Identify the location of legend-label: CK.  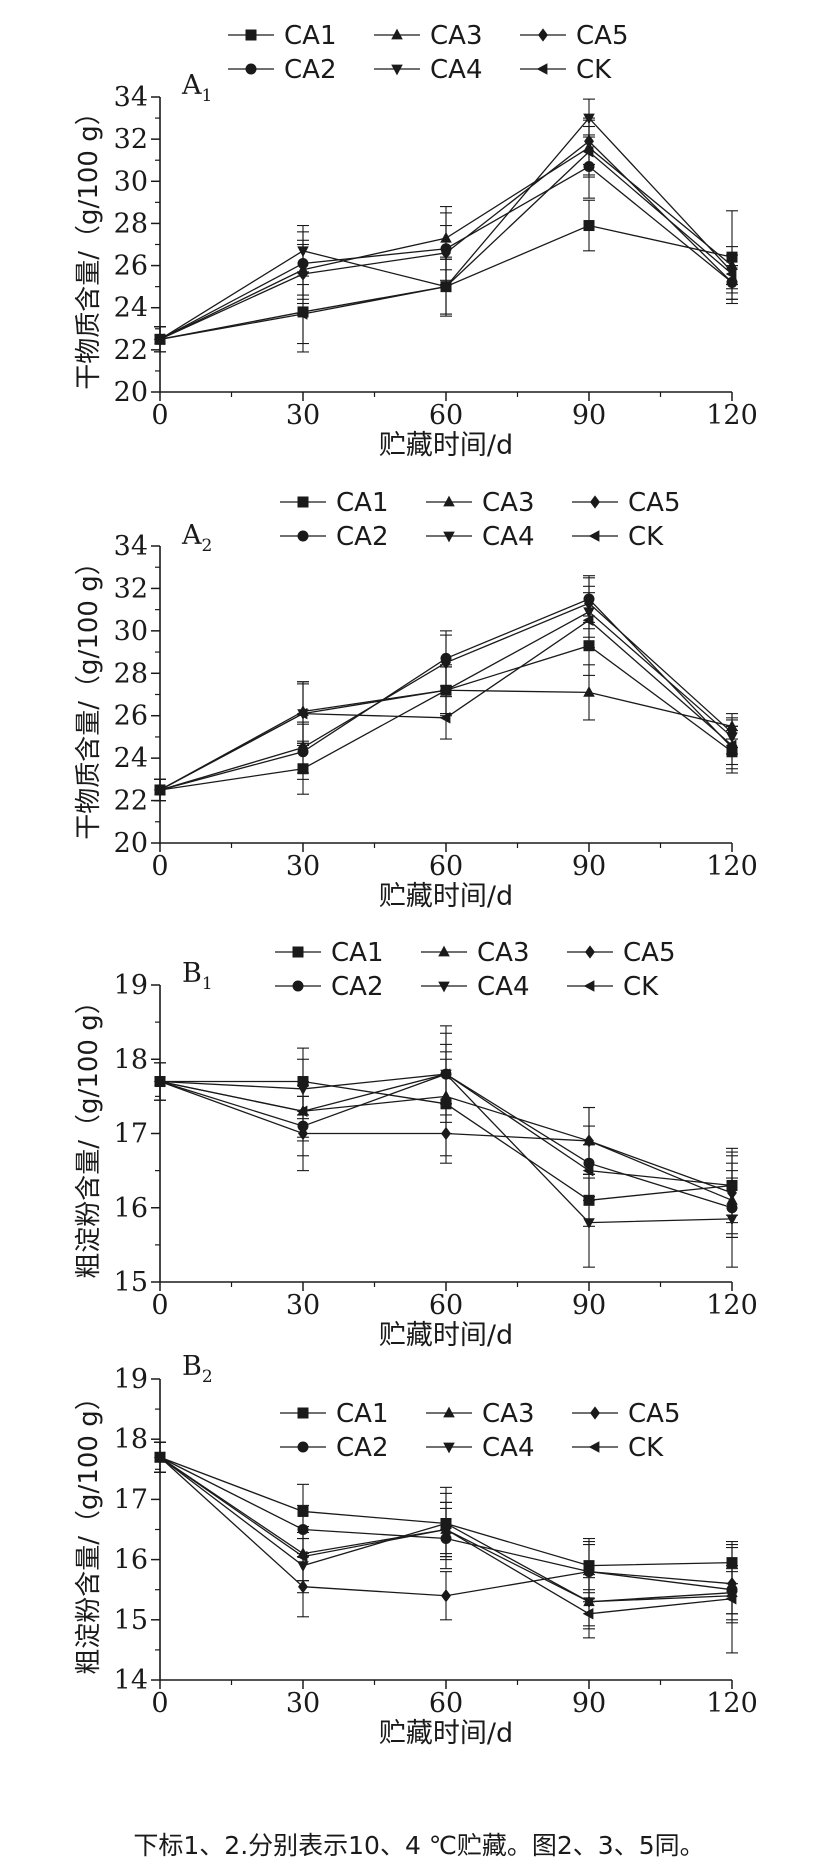
(646, 537).